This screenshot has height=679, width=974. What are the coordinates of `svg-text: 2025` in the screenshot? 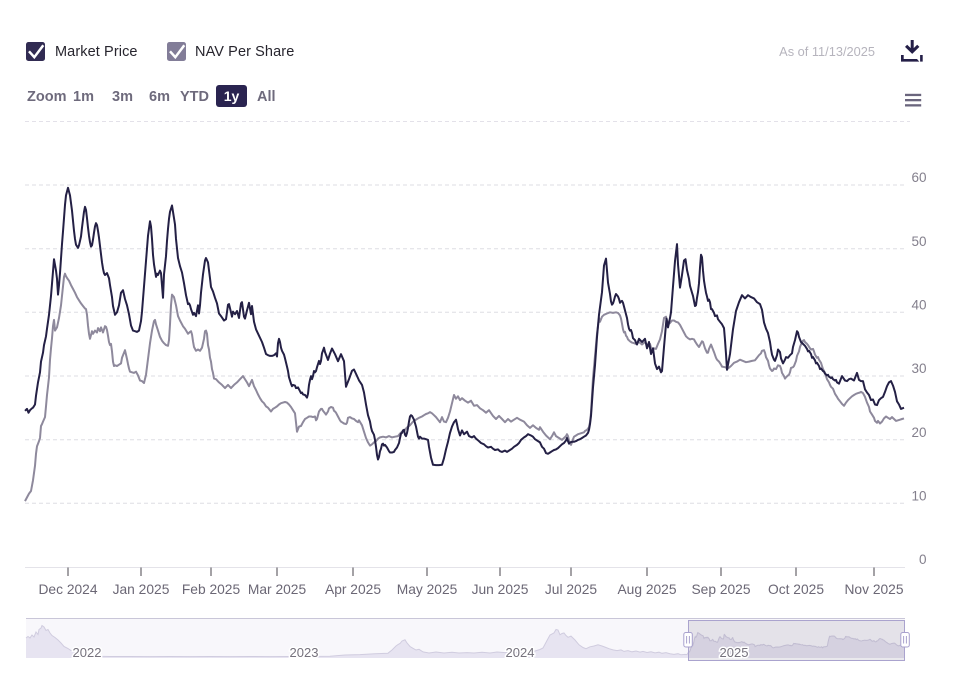 It's located at (734, 652).